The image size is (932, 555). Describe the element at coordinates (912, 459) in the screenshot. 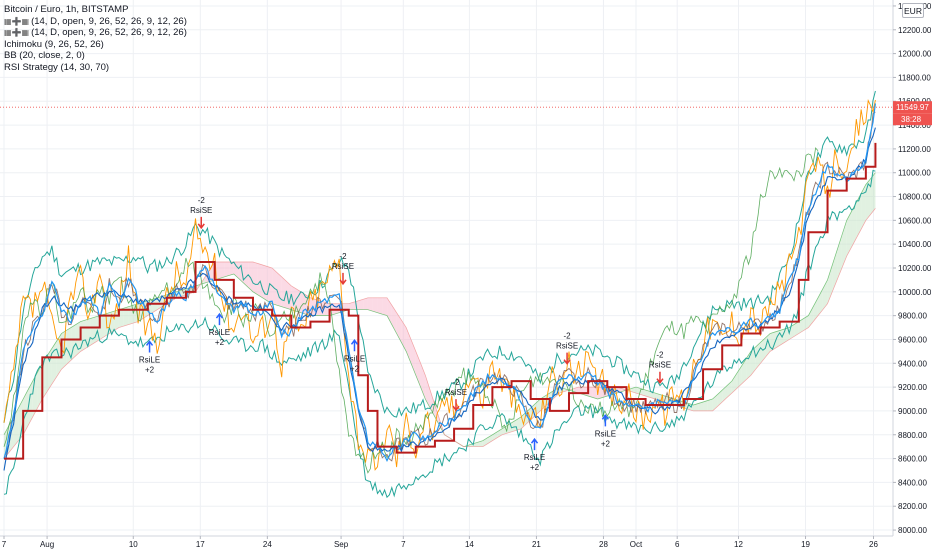

I see `y-tick-label: 8600.00` at that location.